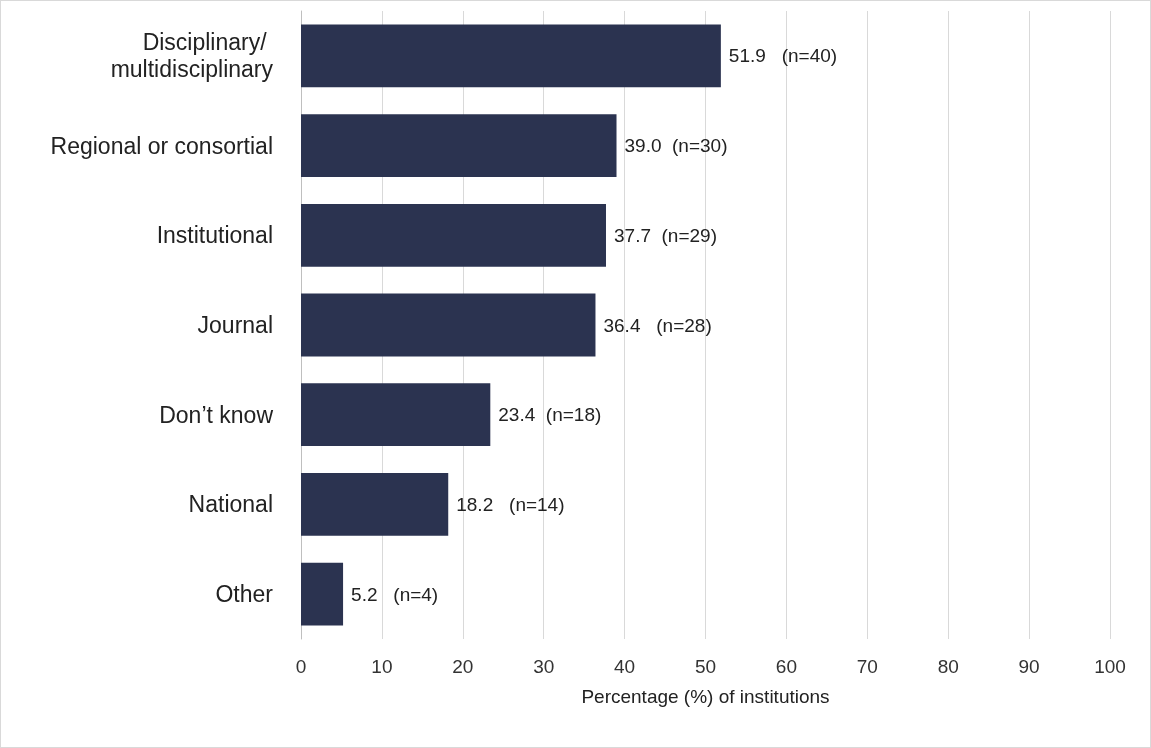 This screenshot has width=1151, height=748. Describe the element at coordinates (161, 145) in the screenshot. I see `y-tick-label: Regional or consortial` at that location.